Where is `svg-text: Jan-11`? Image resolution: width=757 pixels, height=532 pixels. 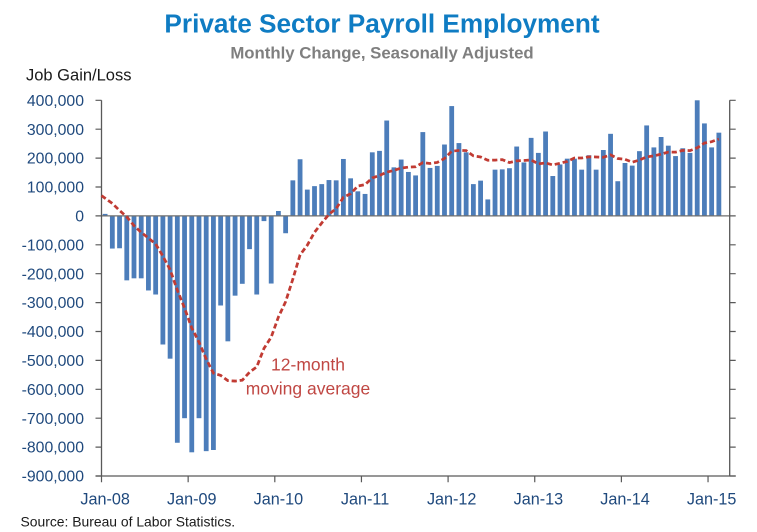
svg-text: Jan-11 is located at coordinates (365, 500).